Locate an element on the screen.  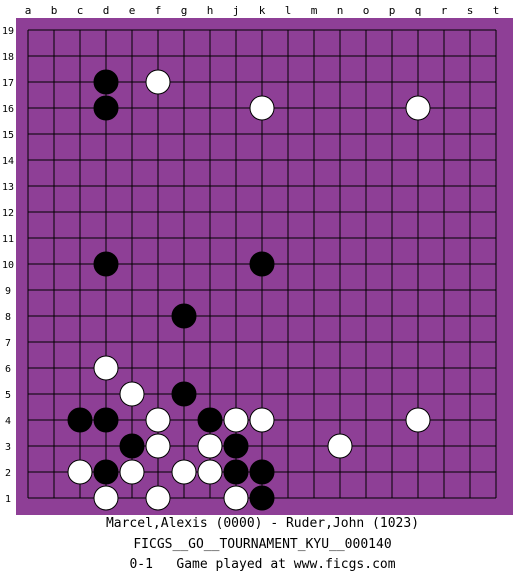
row-label: 9 is located at coordinates (8, 291).